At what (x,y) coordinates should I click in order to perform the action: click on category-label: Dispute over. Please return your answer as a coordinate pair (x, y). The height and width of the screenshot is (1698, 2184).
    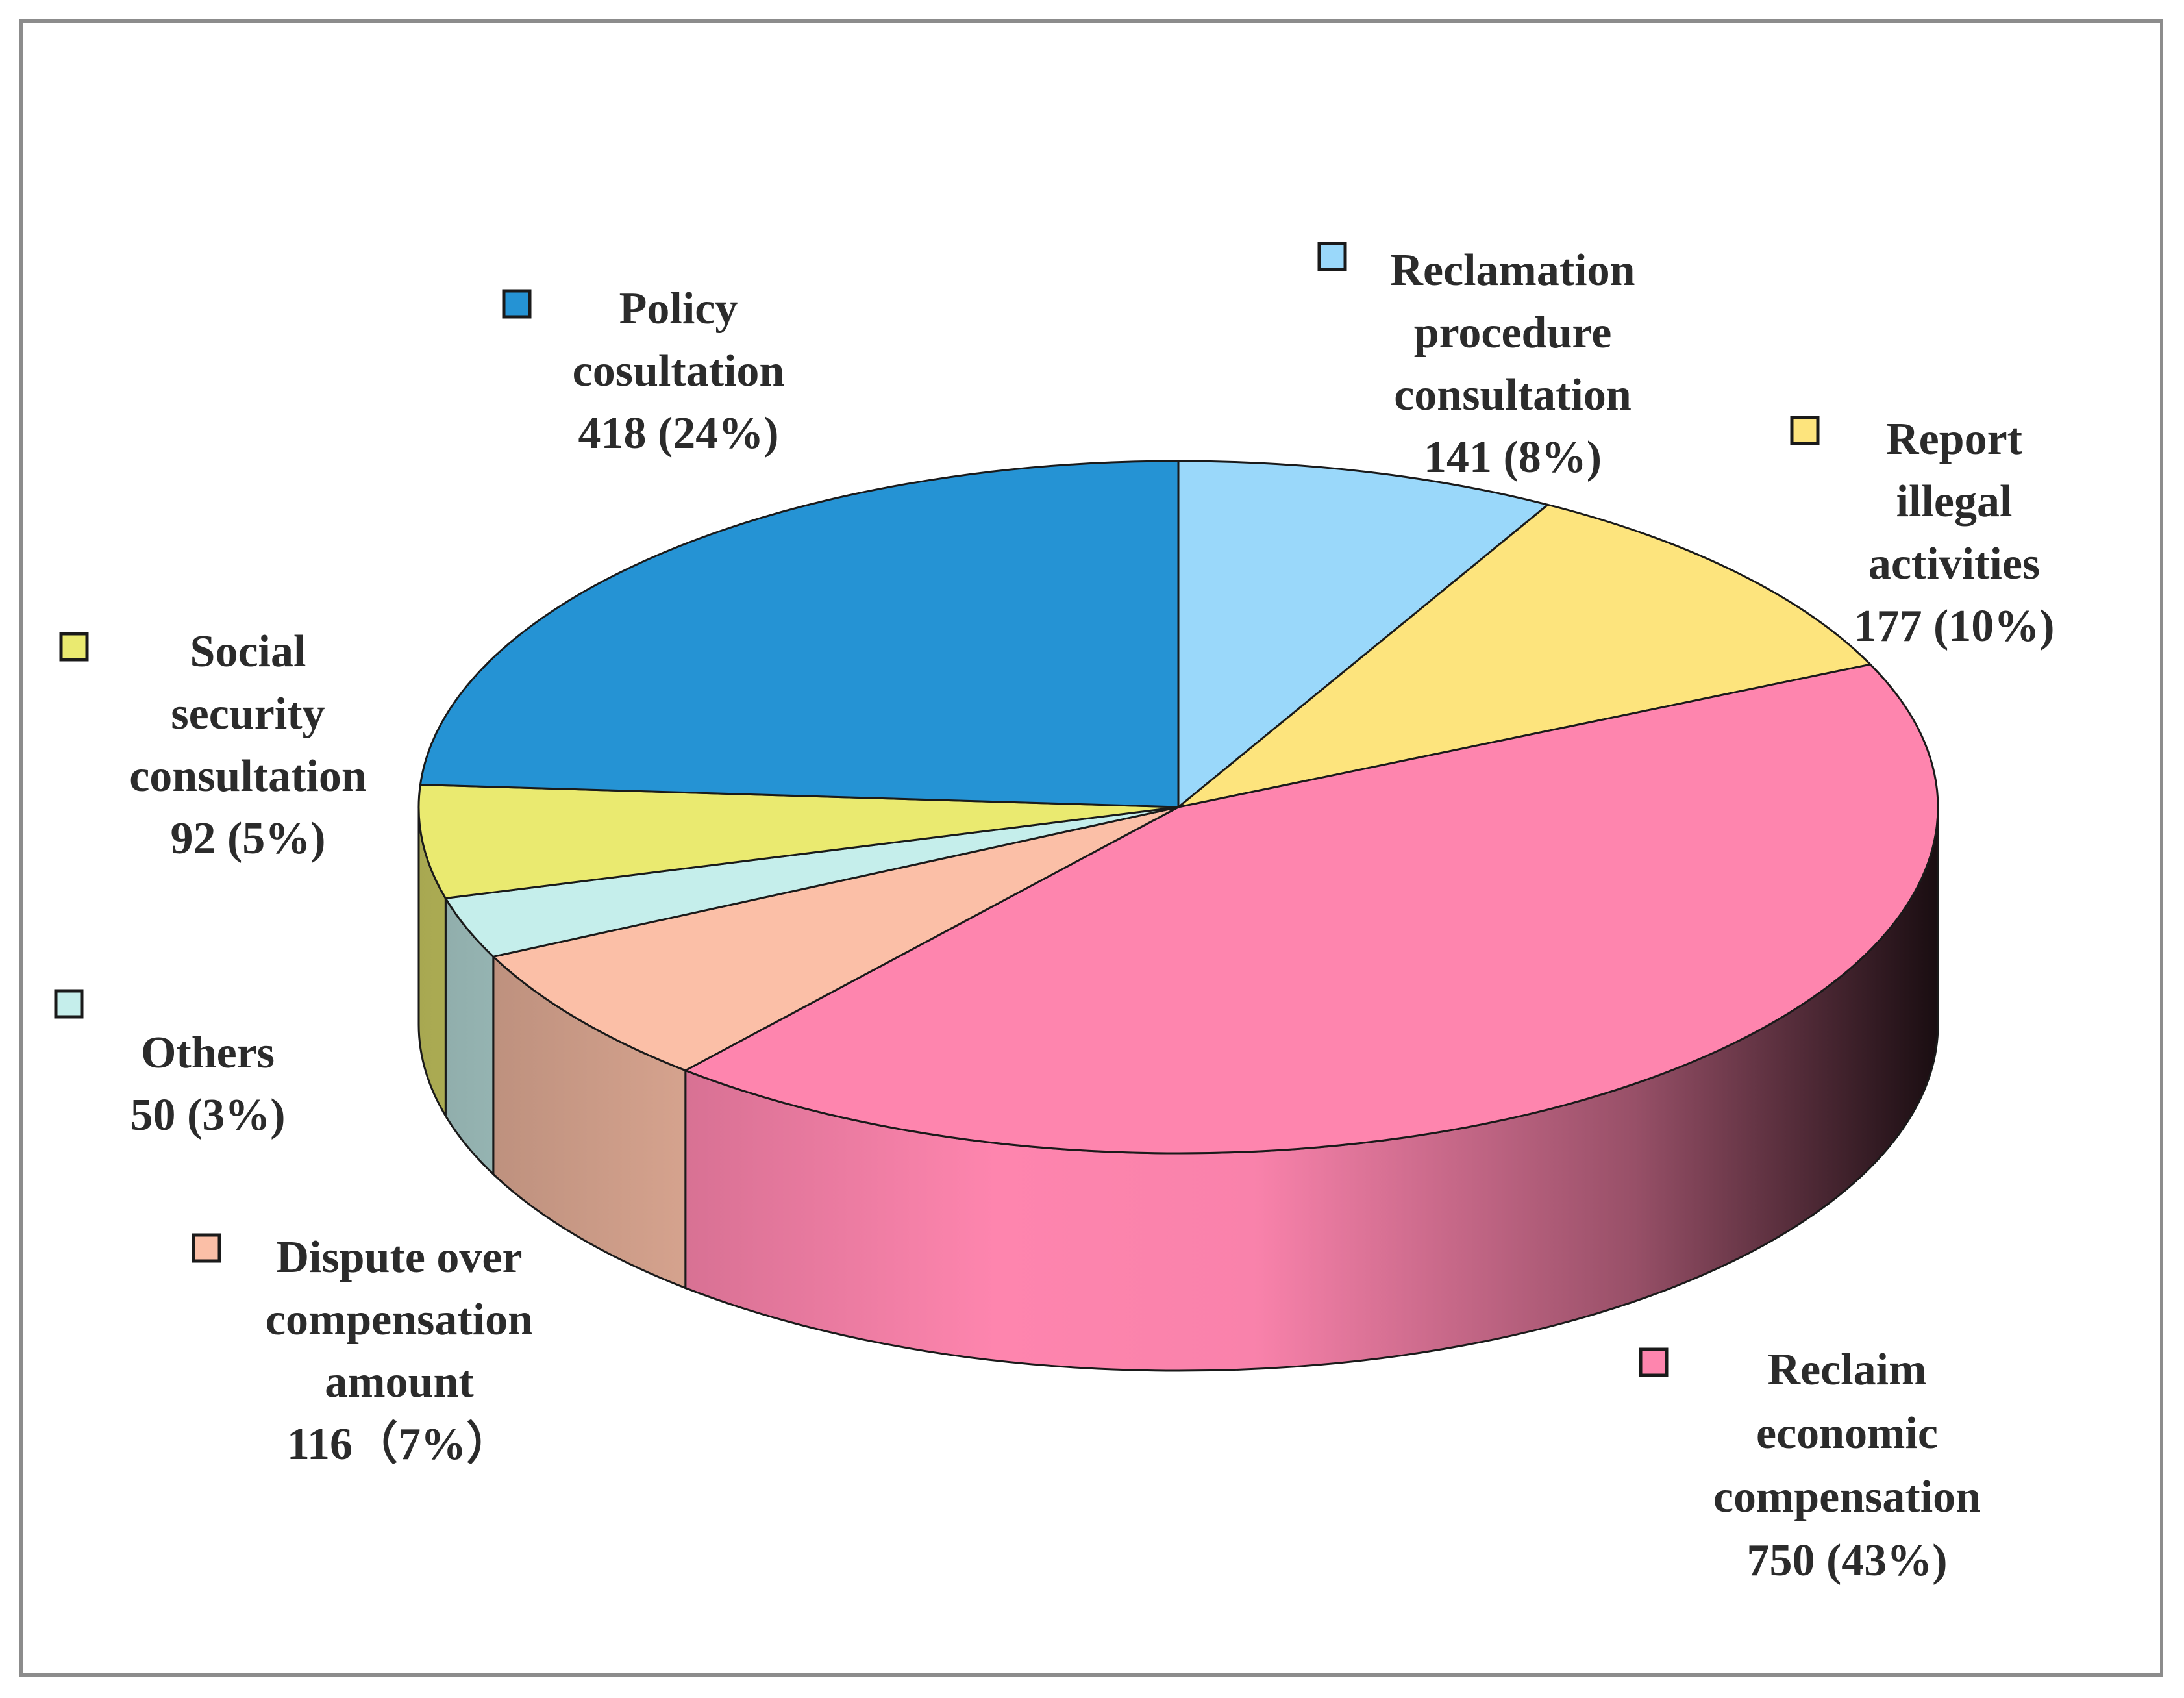
    Looking at the image, I should click on (399, 1257).